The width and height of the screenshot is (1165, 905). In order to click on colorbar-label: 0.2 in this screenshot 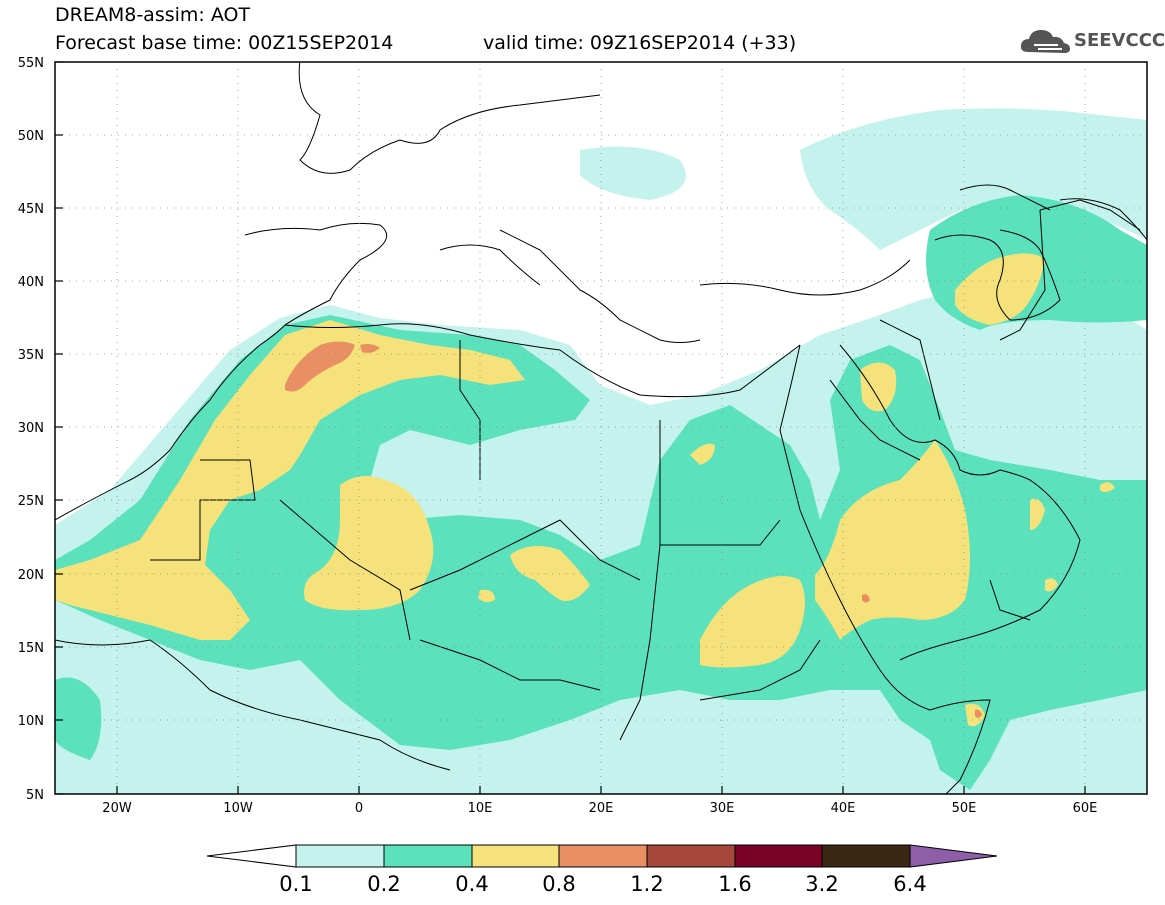, I will do `click(384, 884)`.